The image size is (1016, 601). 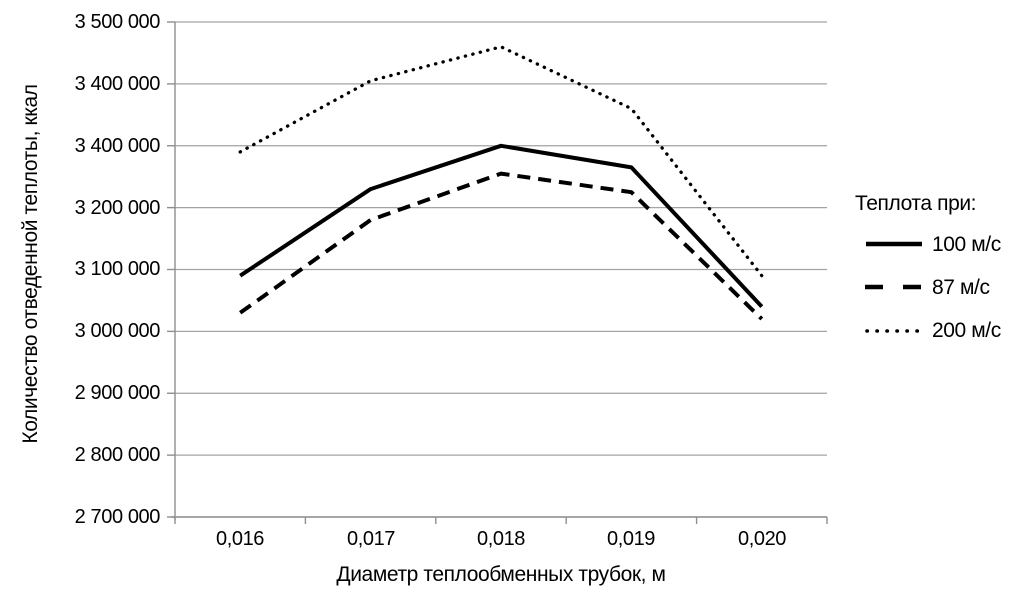 I want to click on x-tick-label: 0,018, so click(x=501, y=539).